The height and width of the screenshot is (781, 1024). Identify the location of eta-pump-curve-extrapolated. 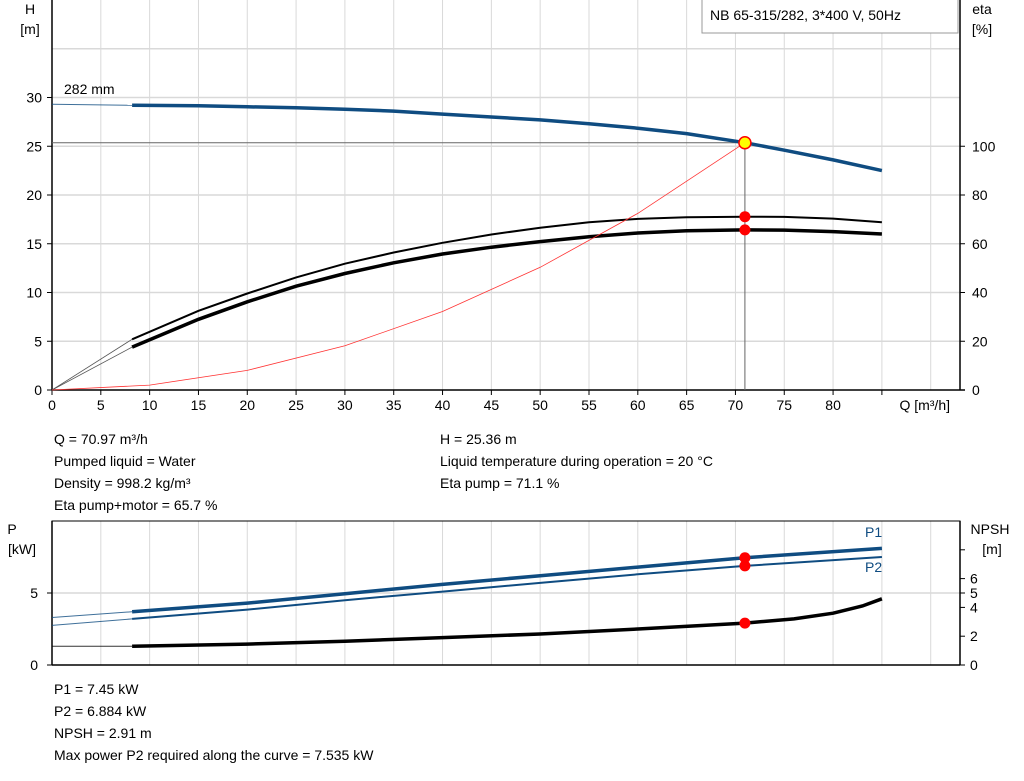
(92, 364).